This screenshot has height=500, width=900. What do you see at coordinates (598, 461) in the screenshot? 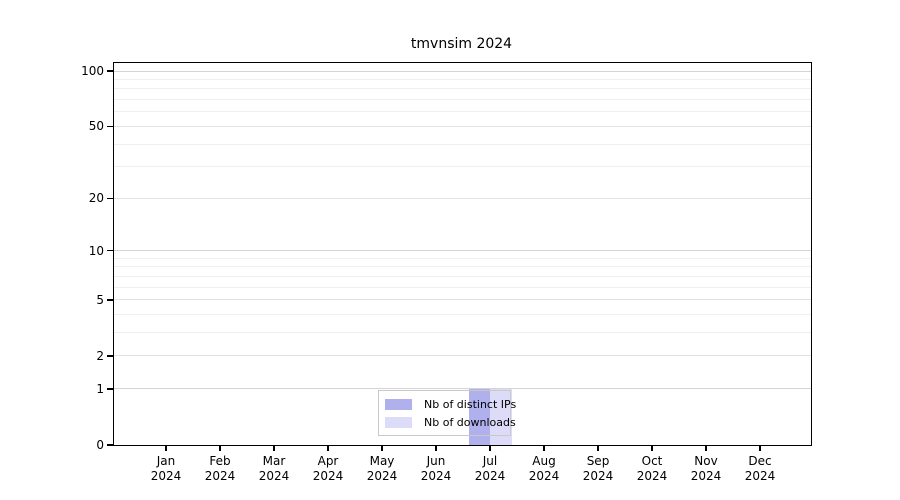
I see `x-tick-label-line: Sep` at bounding box center [598, 461].